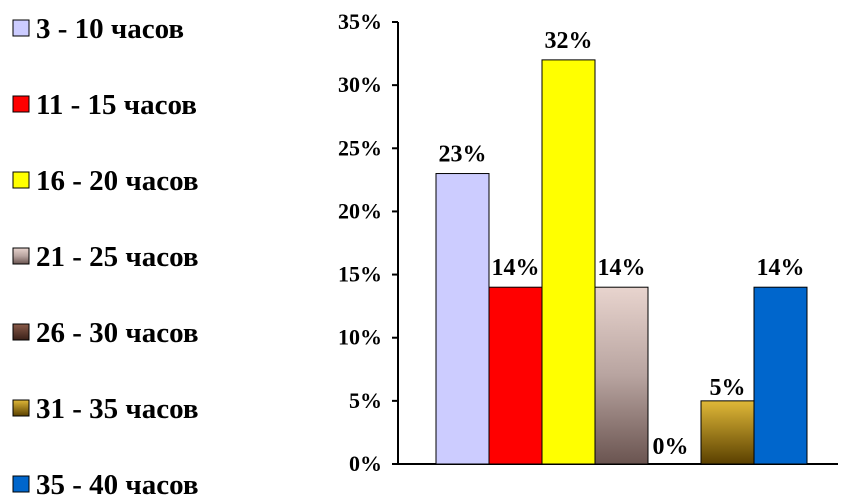 The height and width of the screenshot is (498, 846). Describe the element at coordinates (462, 319) in the screenshot. I see `bar-3-10часов` at that location.